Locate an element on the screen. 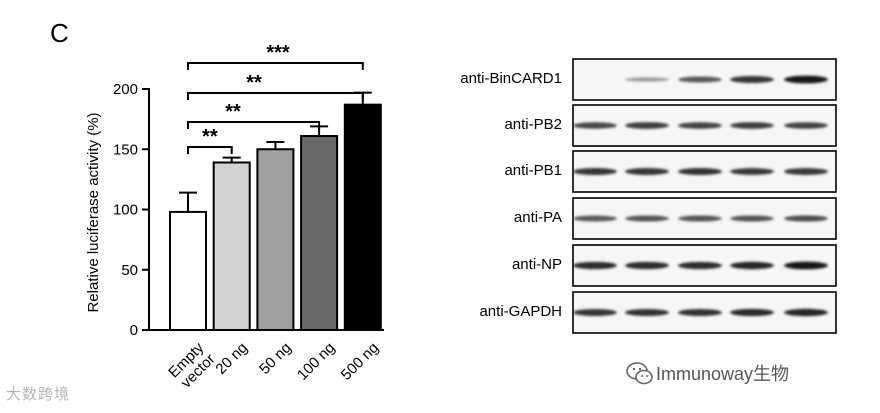 The width and height of the screenshot is (880, 413). blot-row-label: anti-PA is located at coordinates (537, 217).